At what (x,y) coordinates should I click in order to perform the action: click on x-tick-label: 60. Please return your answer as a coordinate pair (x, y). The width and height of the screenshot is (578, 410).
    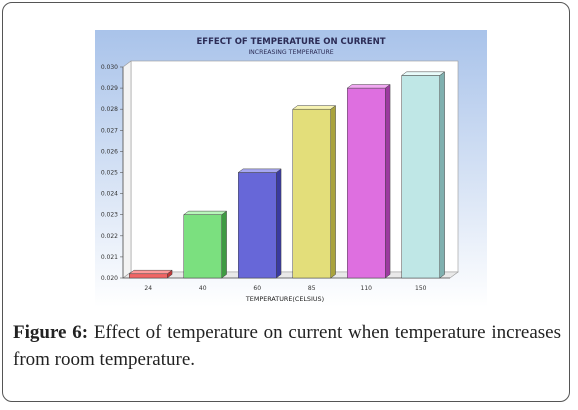
    Looking at the image, I should click on (257, 288).